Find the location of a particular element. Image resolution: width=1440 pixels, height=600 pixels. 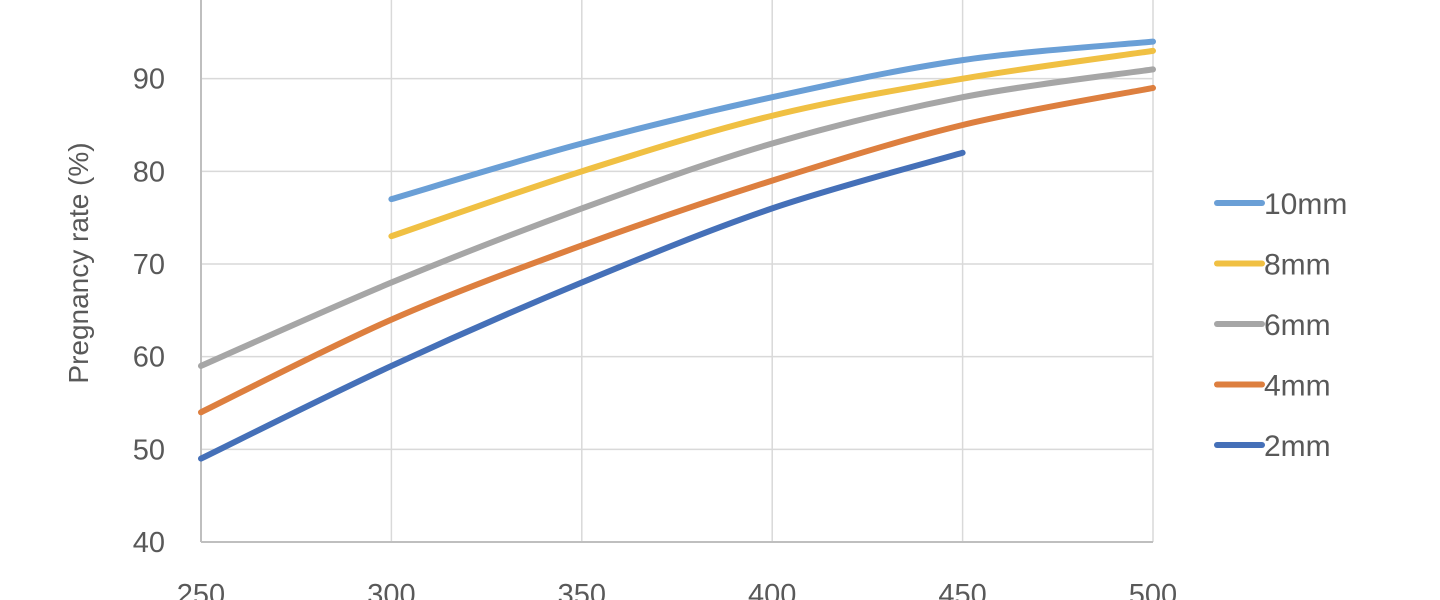

y-tick-label: 80 is located at coordinates (149, 172).